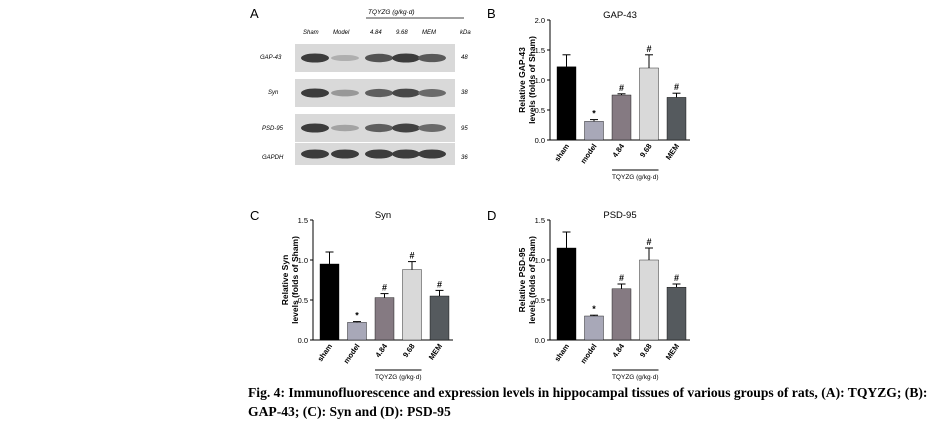 The image size is (934, 424). Describe the element at coordinates (464, 58) in the screenshot. I see `kda-value: 48` at that location.